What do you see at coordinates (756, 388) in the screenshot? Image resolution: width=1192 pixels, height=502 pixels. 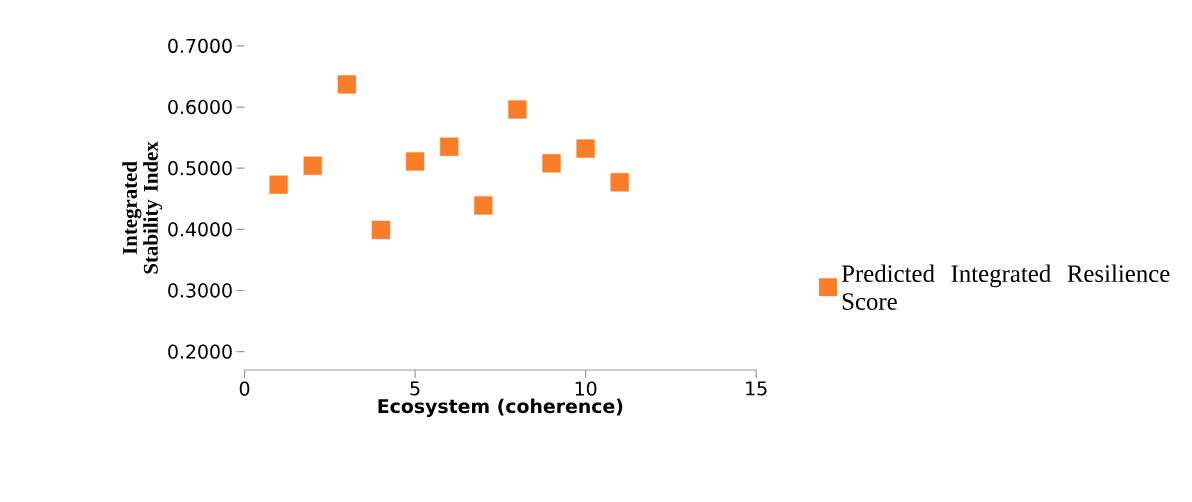 I see `x-tick-label: 15` at bounding box center [756, 388].